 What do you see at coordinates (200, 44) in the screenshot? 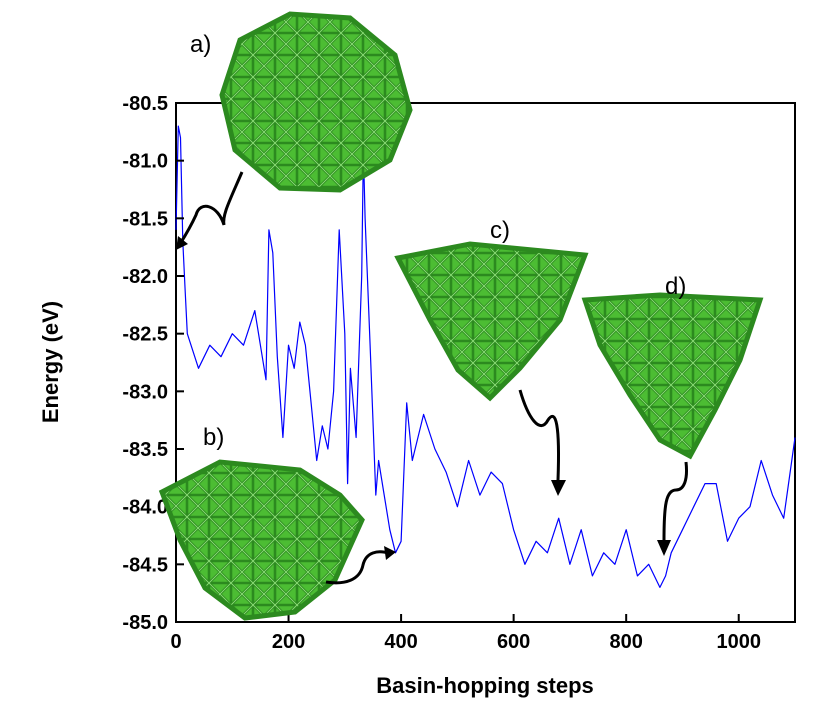
I see `annotation-label-a: a)` at bounding box center [200, 44].